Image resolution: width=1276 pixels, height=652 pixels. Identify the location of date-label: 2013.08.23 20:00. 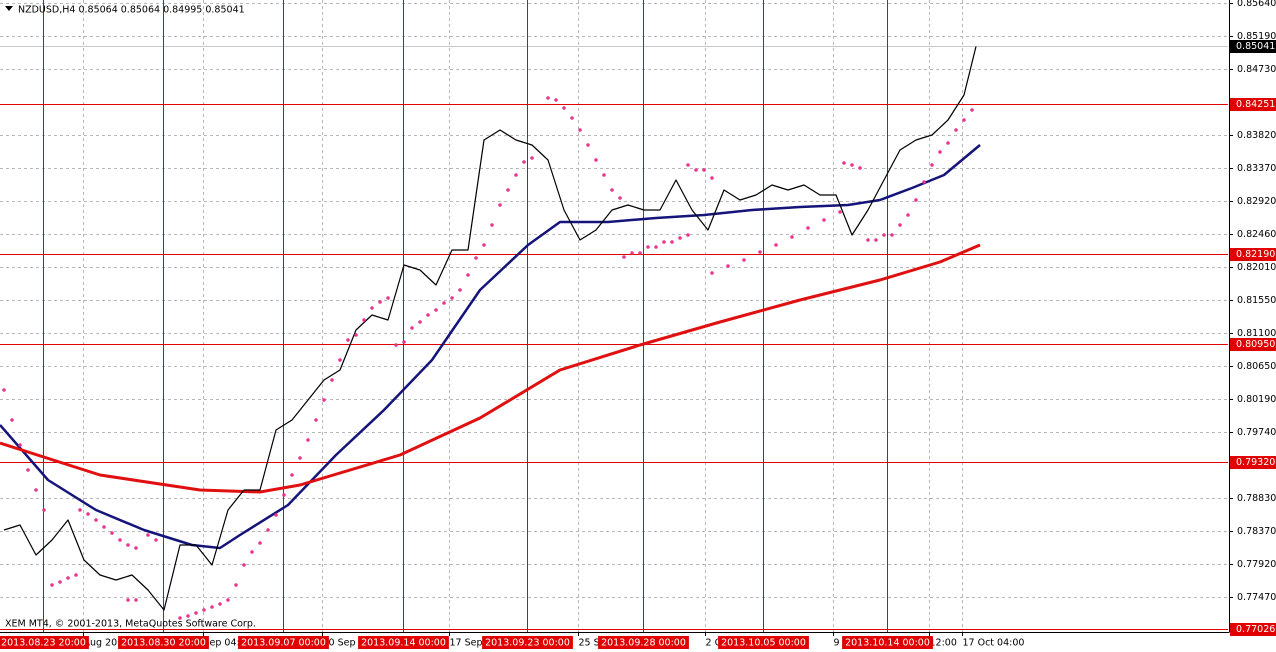
(43, 643).